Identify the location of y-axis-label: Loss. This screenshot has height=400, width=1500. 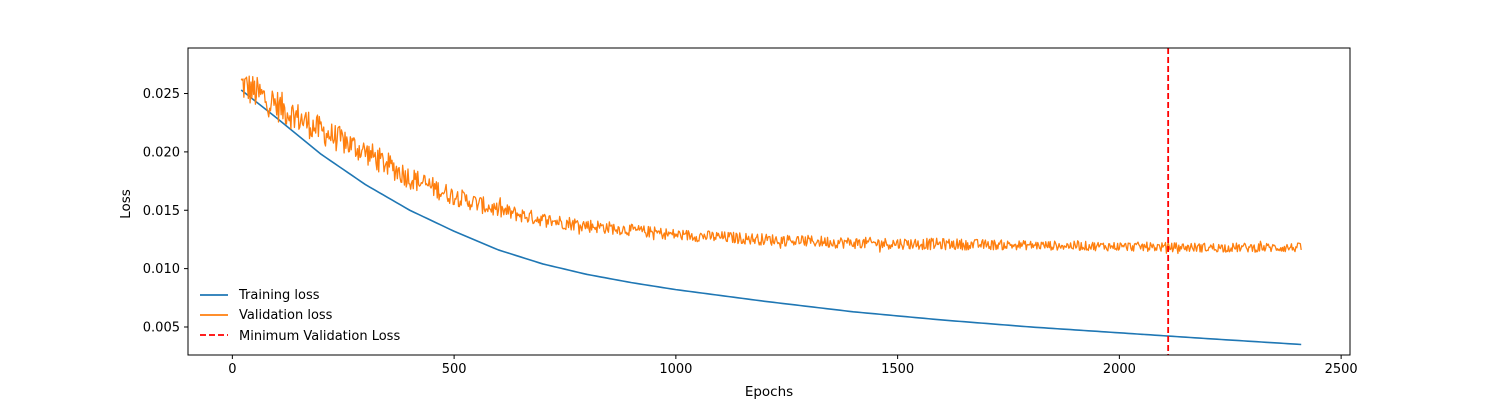
(126, 204).